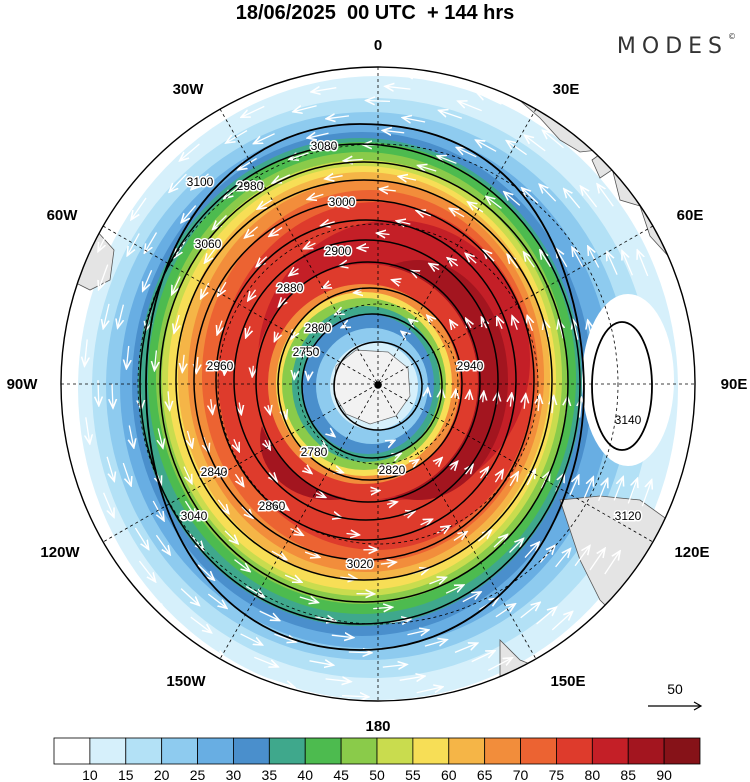  Describe the element at coordinates (162, 774) in the screenshot. I see `colorbar-tick-label: 20` at that location.